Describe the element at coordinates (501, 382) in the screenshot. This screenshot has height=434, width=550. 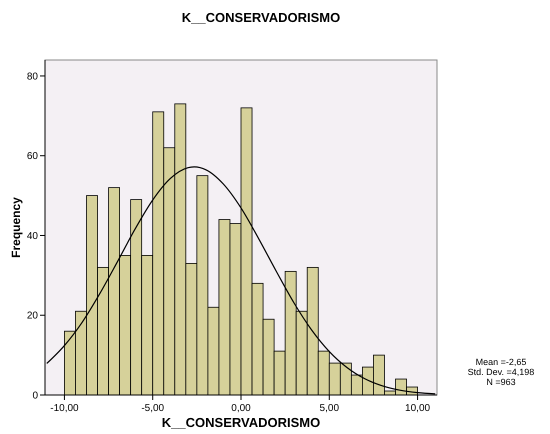
I see `text: N =963` at that location.